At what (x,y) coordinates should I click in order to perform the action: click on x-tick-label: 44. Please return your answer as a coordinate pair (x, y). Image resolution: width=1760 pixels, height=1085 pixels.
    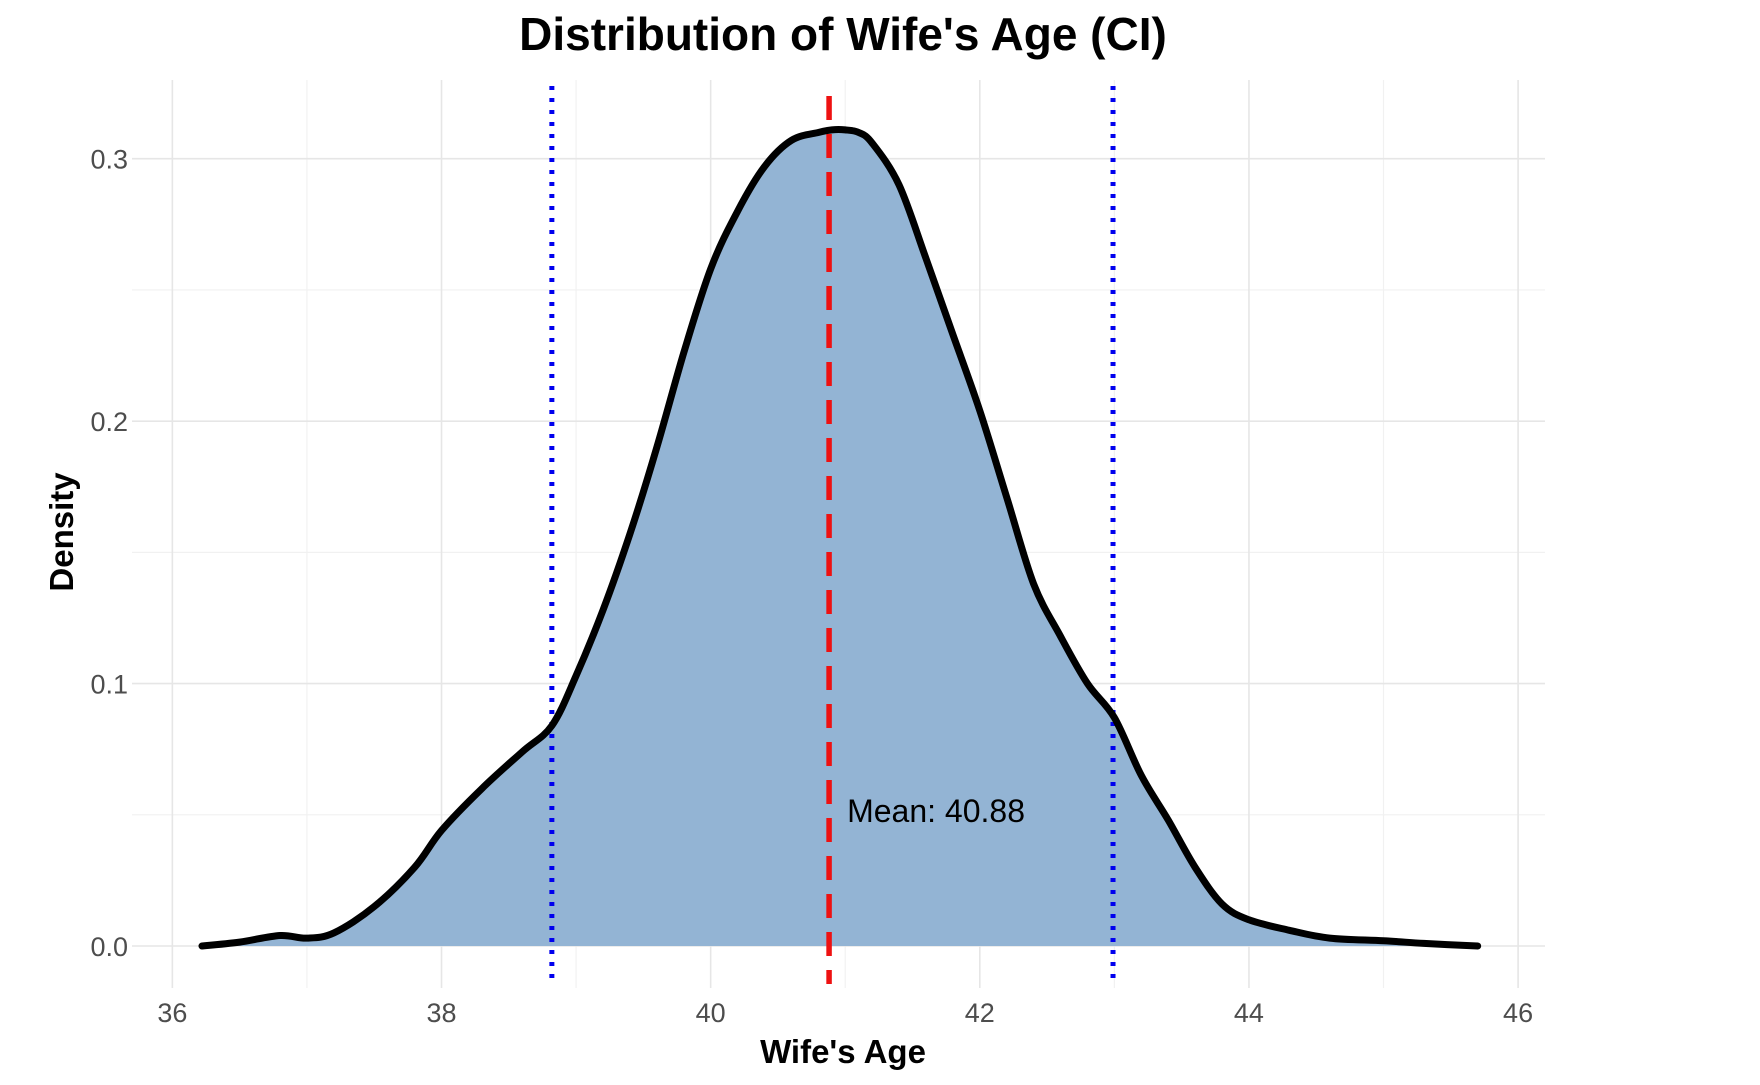
    Looking at the image, I should click on (1249, 1013).